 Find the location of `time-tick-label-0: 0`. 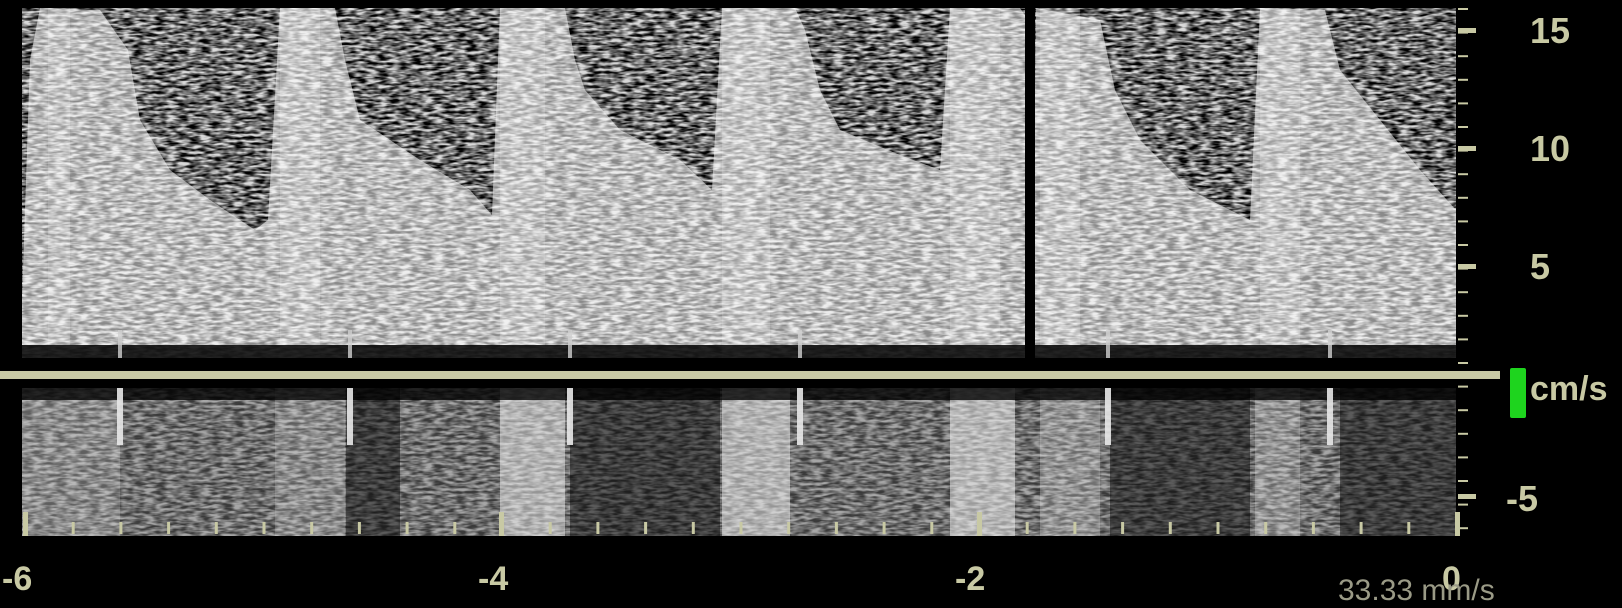

time-tick-label-0: 0 is located at coordinates (1451, 579).